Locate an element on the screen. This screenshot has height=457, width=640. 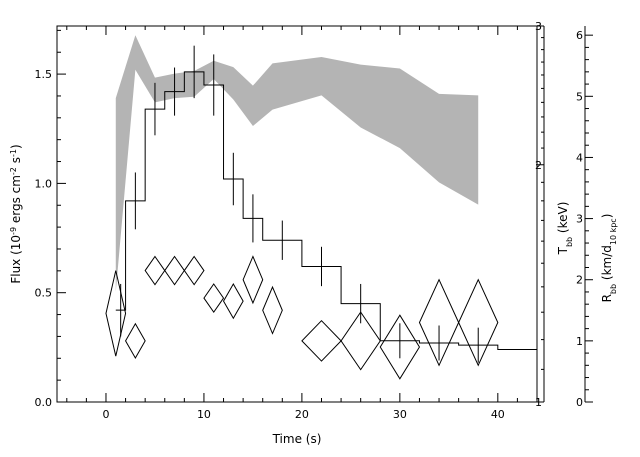
x-tick-label: 10 is located at coordinates (204, 414).